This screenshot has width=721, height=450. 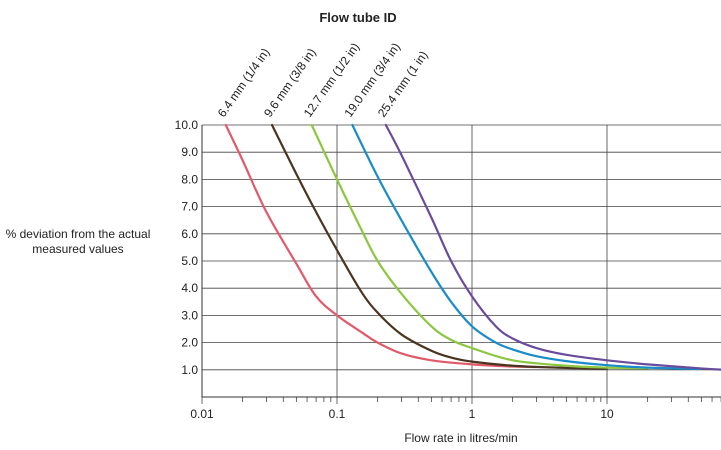 I want to click on x-tick-label: 1, so click(x=472, y=414).